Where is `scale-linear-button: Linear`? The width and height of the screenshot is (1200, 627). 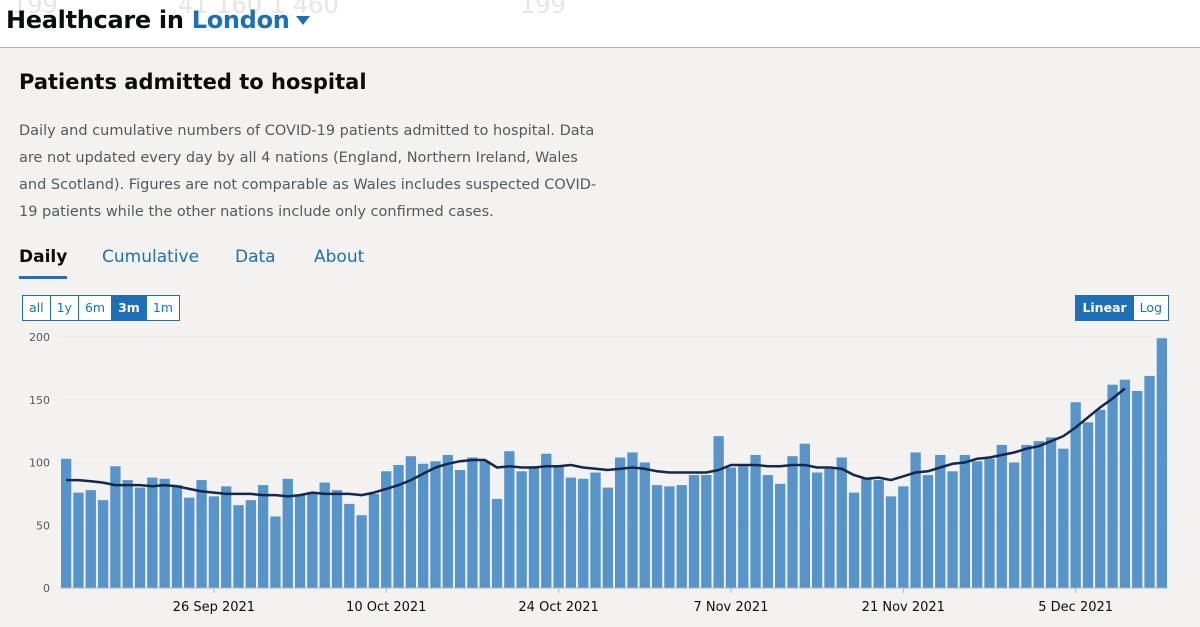
scale-linear-button: Linear is located at coordinates (1104, 308).